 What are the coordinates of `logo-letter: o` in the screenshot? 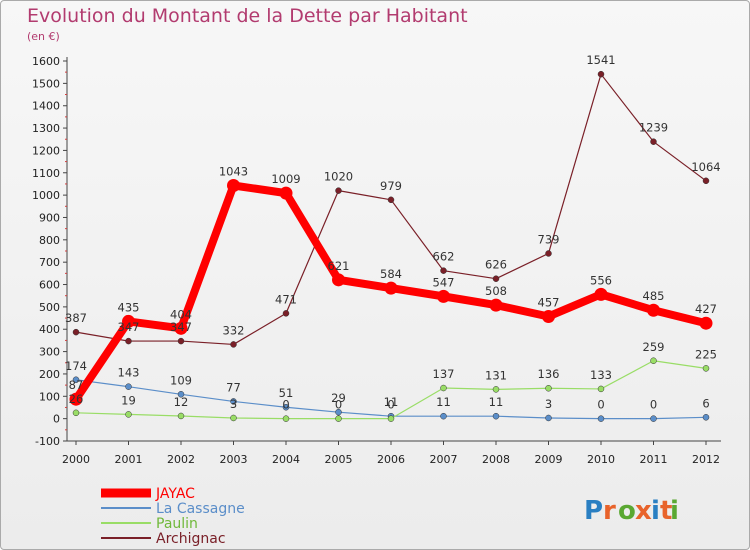 It's located at (627, 511).